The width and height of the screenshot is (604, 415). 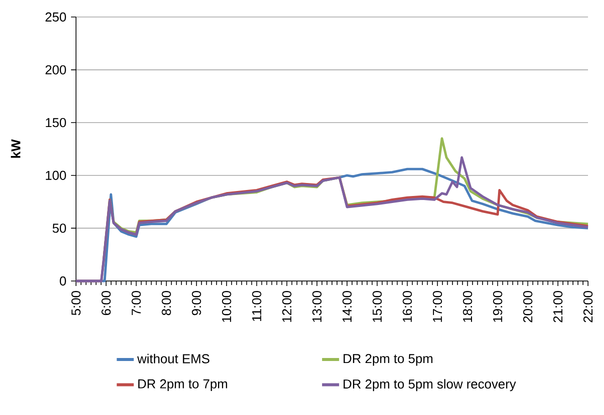 What do you see at coordinates (183, 385) in the screenshot?
I see `legend-label: DR 2pm to 7pm` at bounding box center [183, 385].